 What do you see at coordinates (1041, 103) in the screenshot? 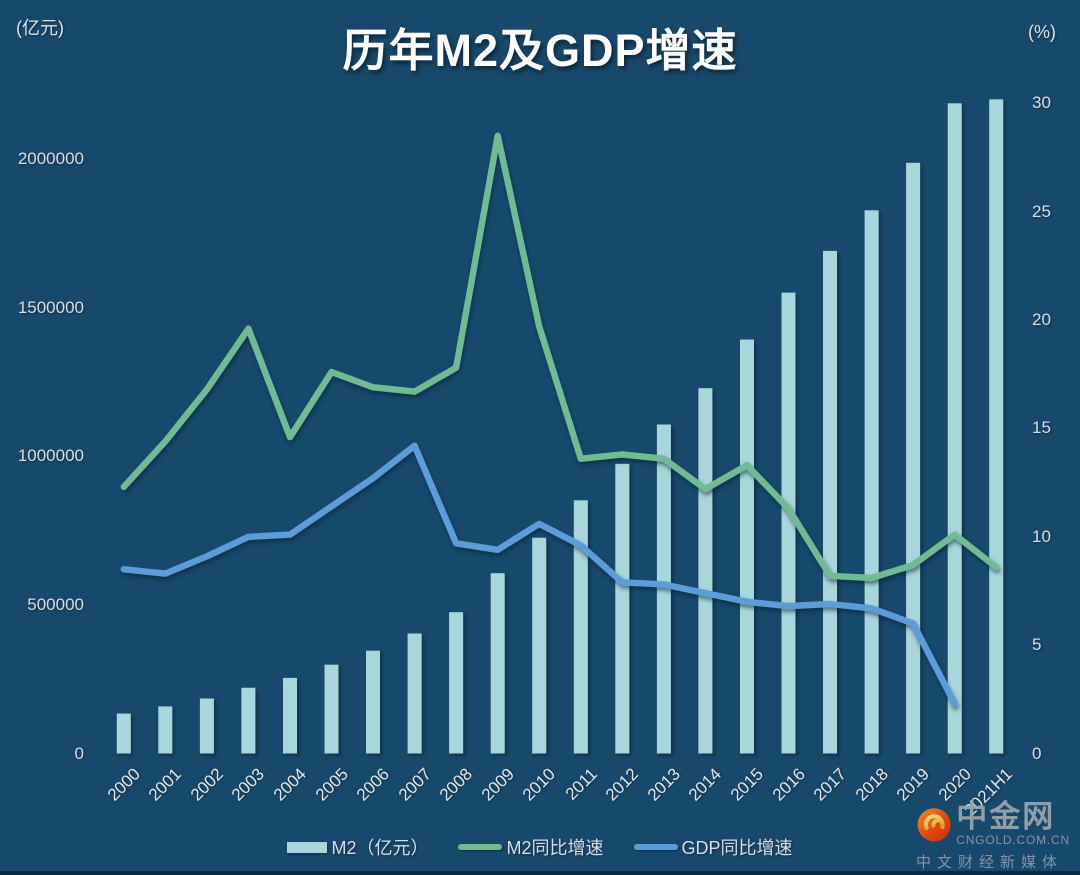
I see `right-tick-30: 30` at bounding box center [1041, 103].